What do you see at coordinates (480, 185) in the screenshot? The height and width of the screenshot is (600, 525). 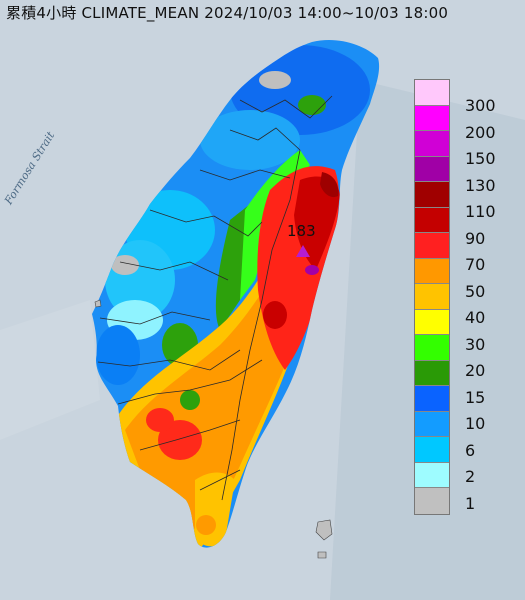 I see `legend-label: 130` at bounding box center [480, 185].